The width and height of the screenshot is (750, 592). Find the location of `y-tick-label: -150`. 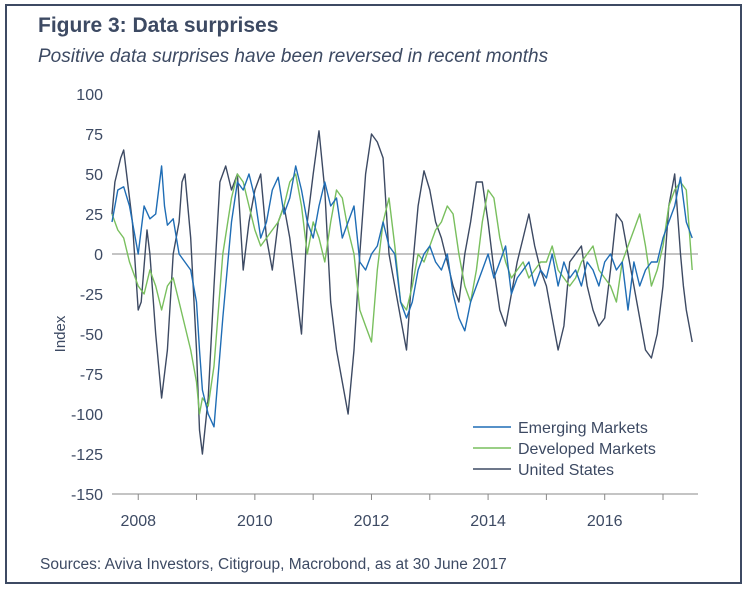

y-tick-label: -150 is located at coordinates (87, 495).